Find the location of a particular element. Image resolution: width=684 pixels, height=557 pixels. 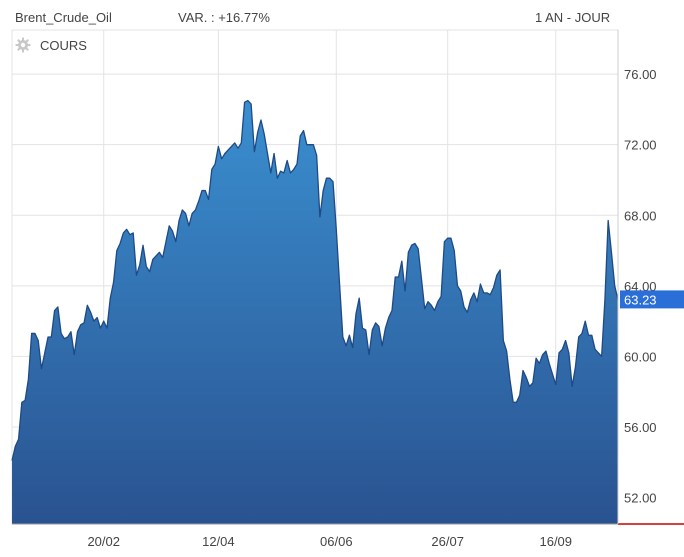

y-tick-label: 76.00 is located at coordinates (640, 74).